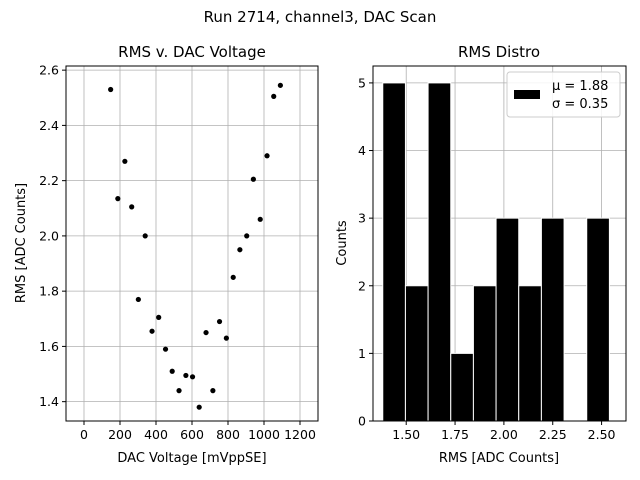 This screenshot has height=480, width=640. What do you see at coordinates (602, 434) in the screenshot?
I see `histogram-x-tick-label: 2.50` at bounding box center [602, 434].